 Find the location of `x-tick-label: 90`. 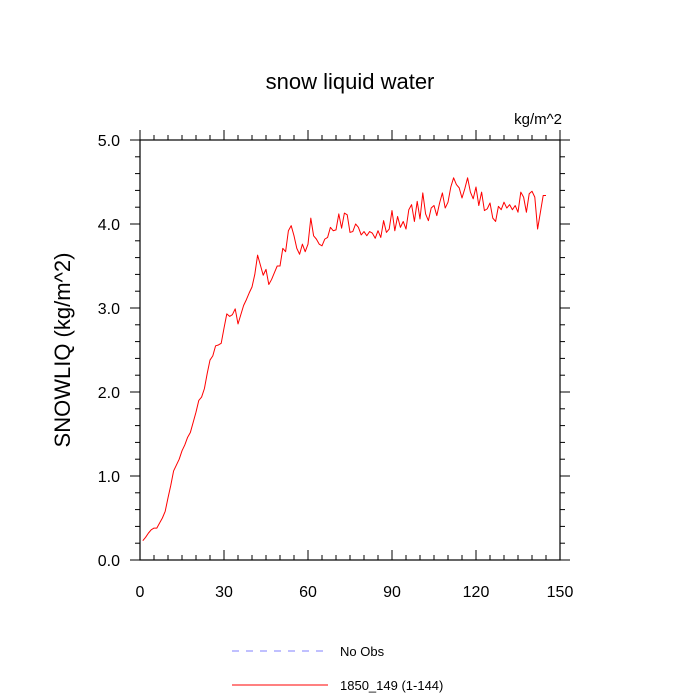

x-tick-label: 90 is located at coordinates (392, 592).